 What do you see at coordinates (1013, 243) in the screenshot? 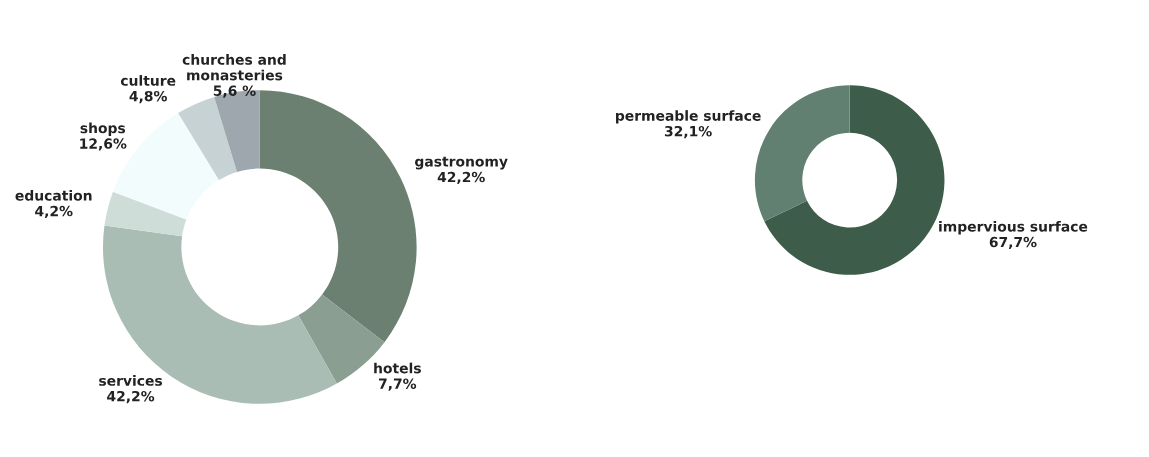
I see `data-label: 67,7%` at bounding box center [1013, 243].